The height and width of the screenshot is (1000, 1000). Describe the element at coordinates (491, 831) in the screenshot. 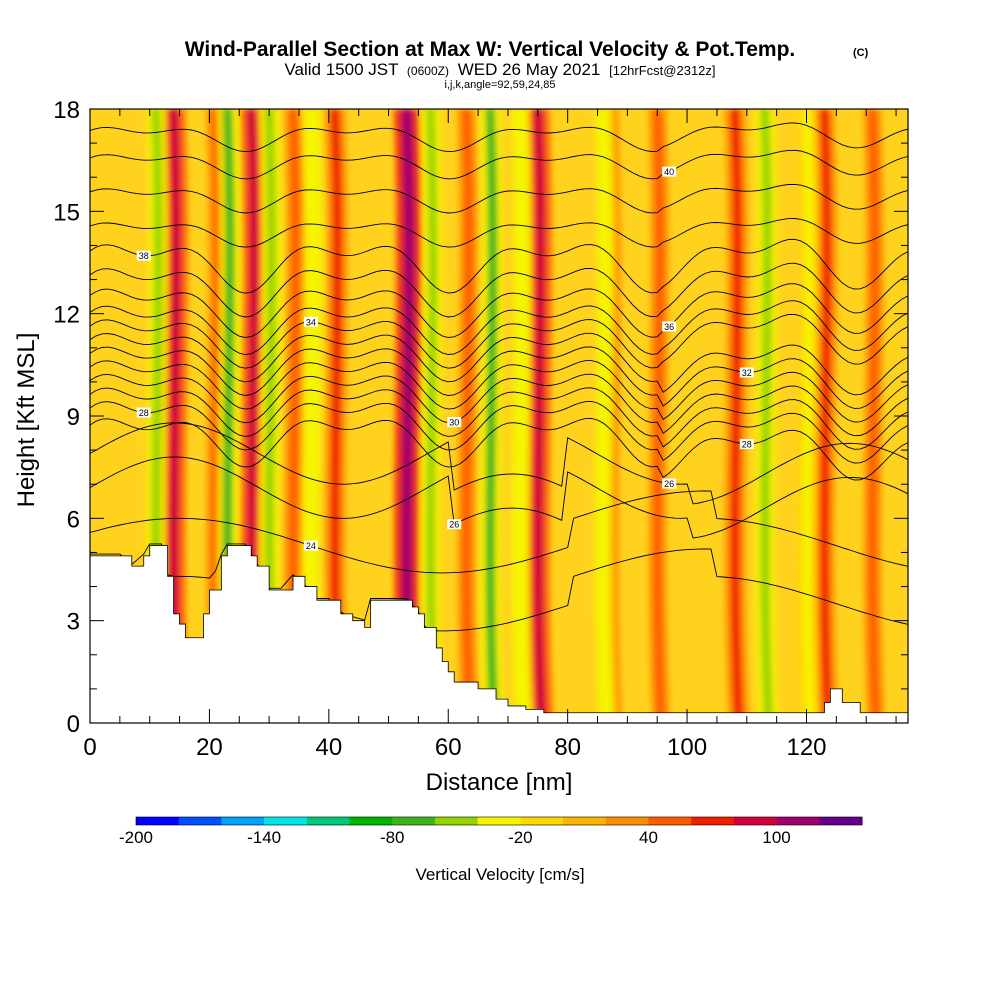

I see `colorbar: -200 -140 -80 -20 40 100` at that location.